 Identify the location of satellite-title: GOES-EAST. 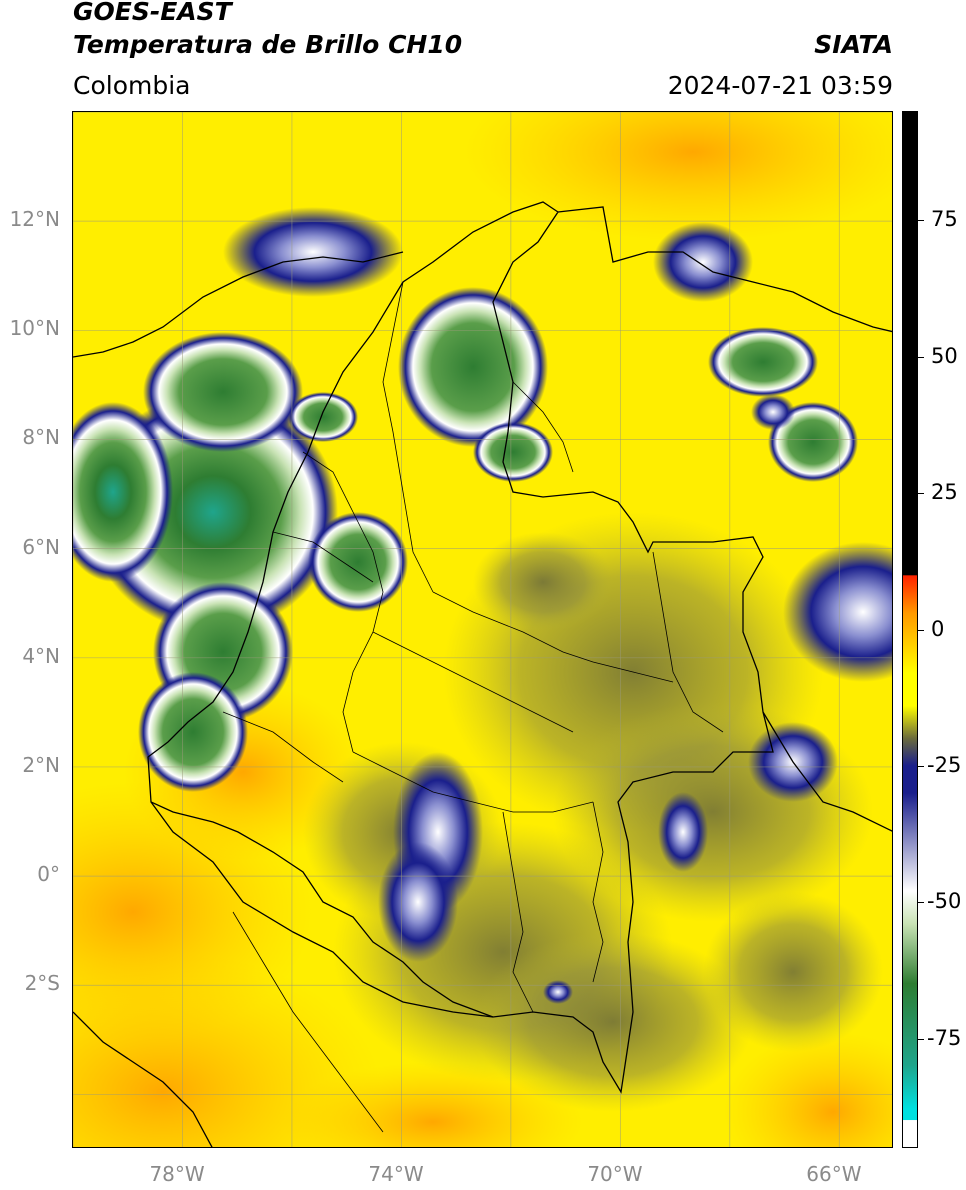
(152, 13).